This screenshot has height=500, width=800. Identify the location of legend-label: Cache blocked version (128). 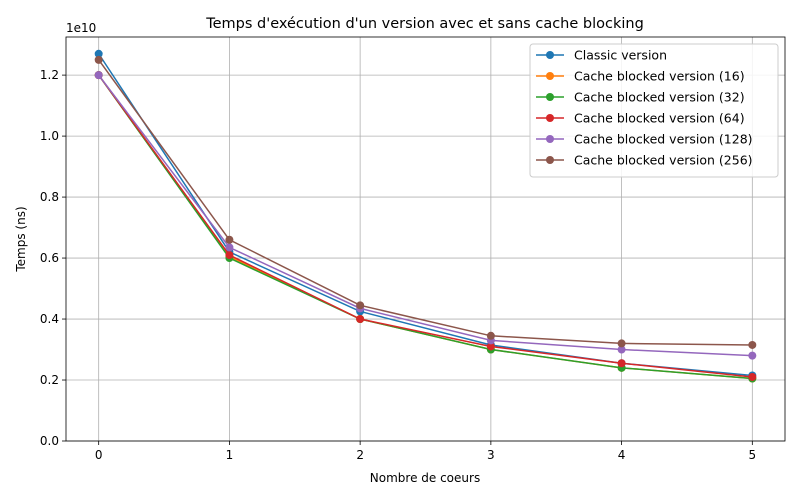
(663, 139).